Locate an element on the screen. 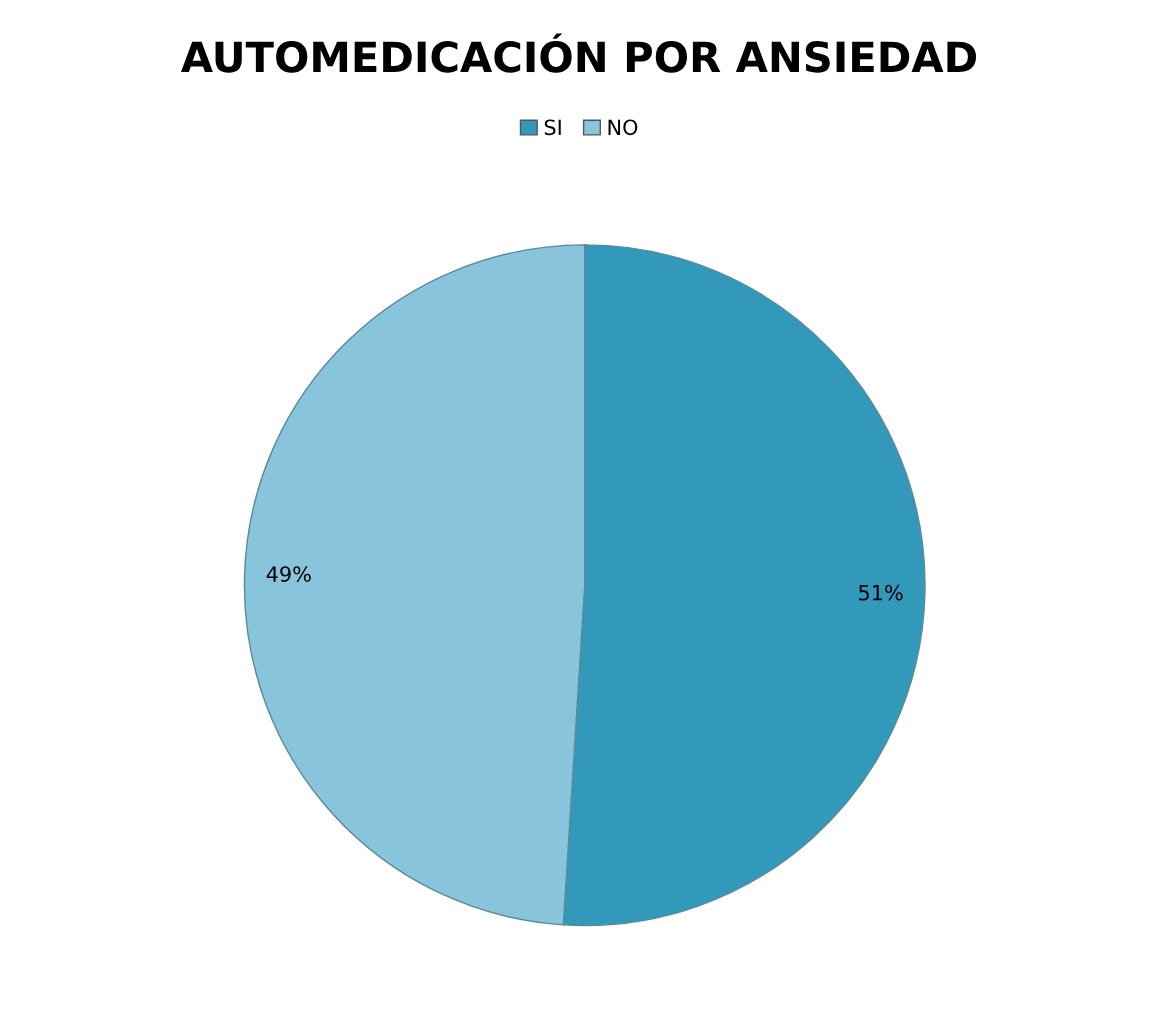  data-label: 51% is located at coordinates (881, 592).